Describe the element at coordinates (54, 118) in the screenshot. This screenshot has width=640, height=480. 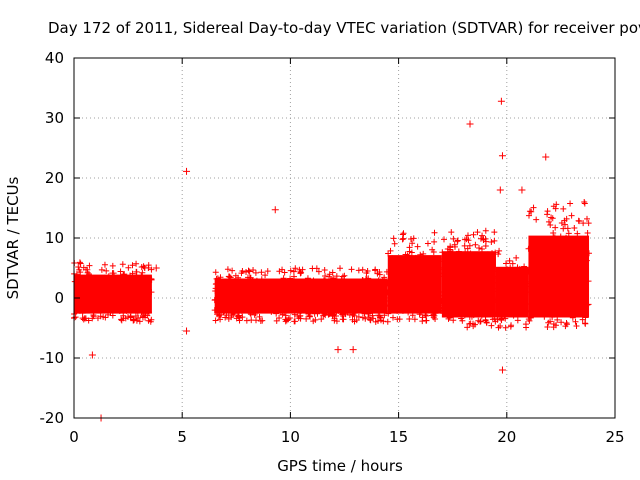
I see `y-tick-label: 30` at that location.